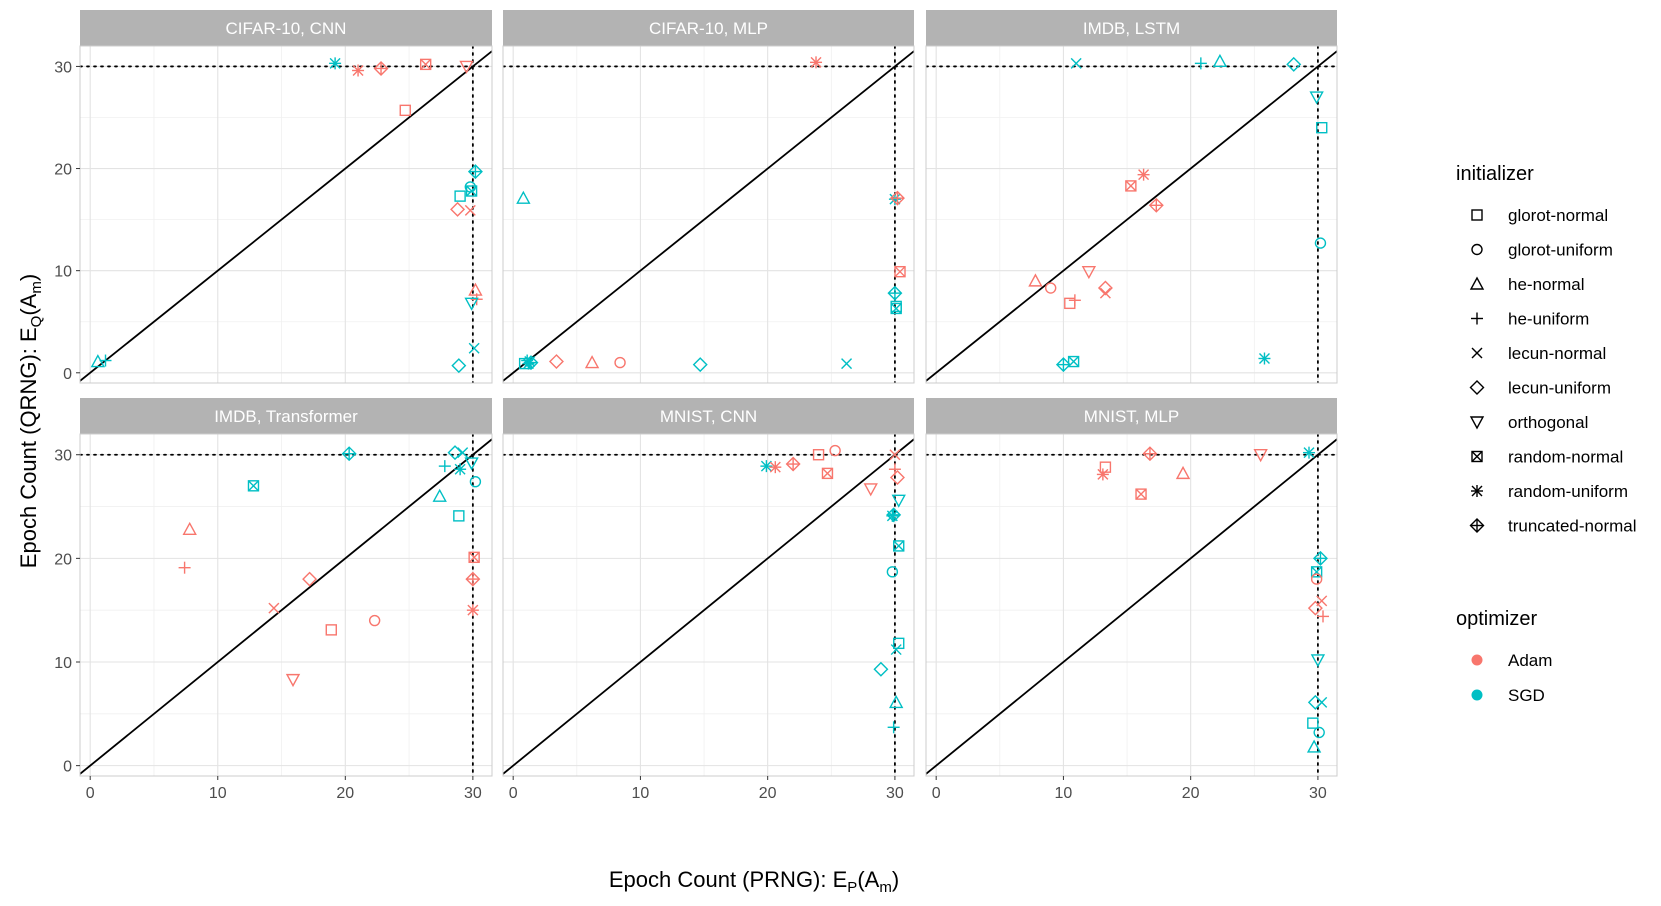 The width and height of the screenshot is (1661, 906). Describe the element at coordinates (1568, 491) in the screenshot. I see `legend-label: random-uniform` at that location.